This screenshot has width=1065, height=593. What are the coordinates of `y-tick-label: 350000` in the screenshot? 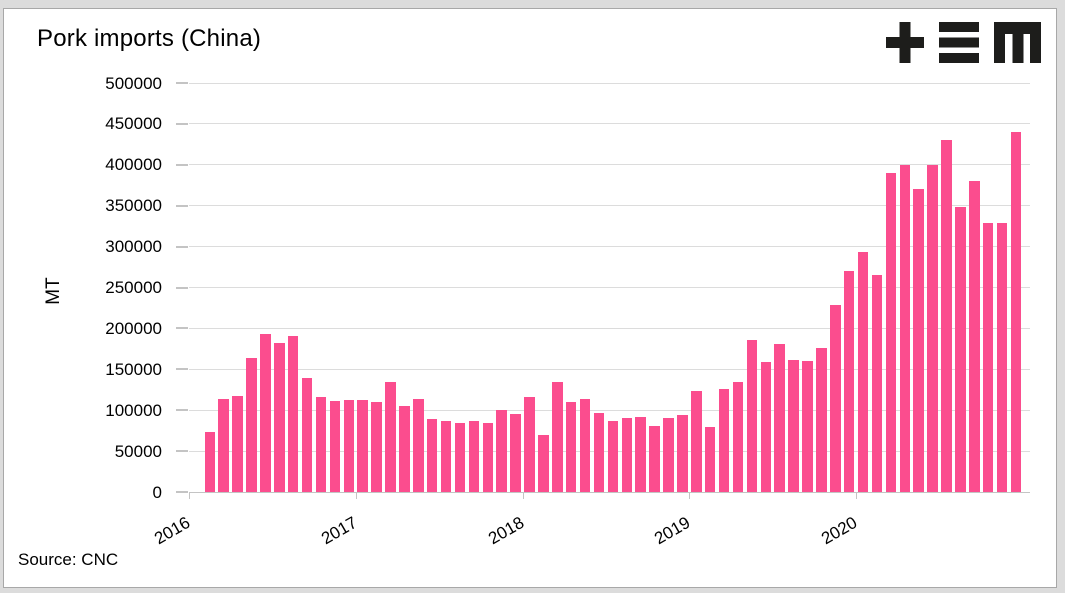 It's located at (133, 206).